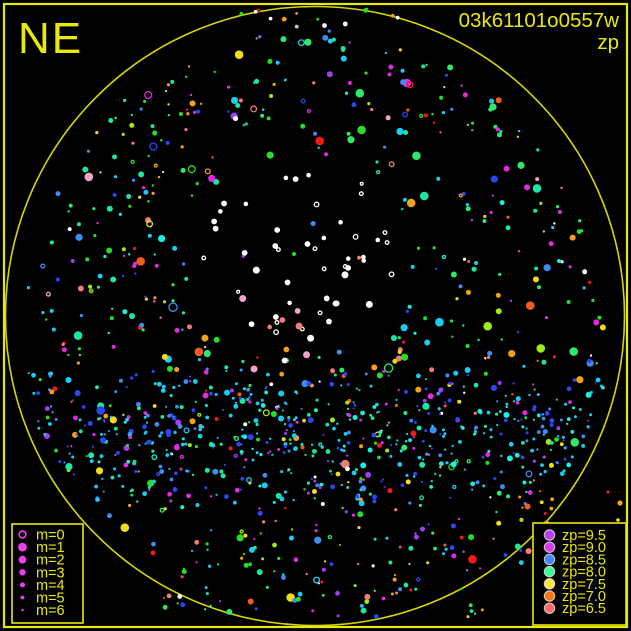 This screenshot has height=631, width=631. I want to click on legend-row: m=1, so click(41, 548).